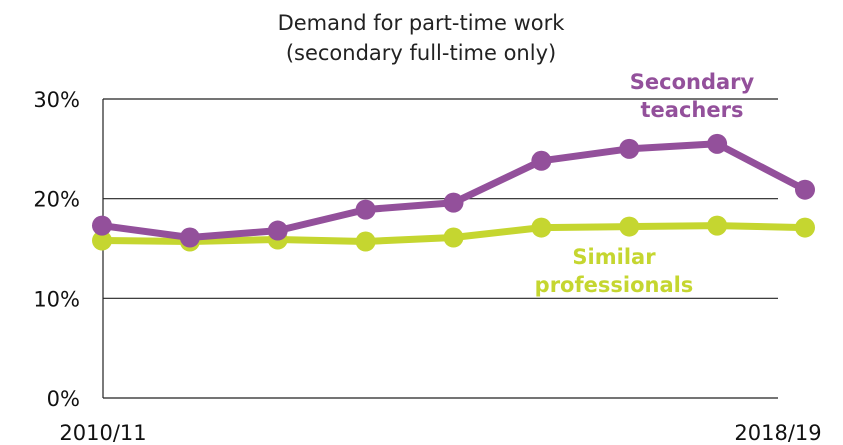 The image size is (843, 445). Describe the element at coordinates (440, 433) in the screenshot. I see `x-axis-ticks: 2010/11 2018/19` at that location.